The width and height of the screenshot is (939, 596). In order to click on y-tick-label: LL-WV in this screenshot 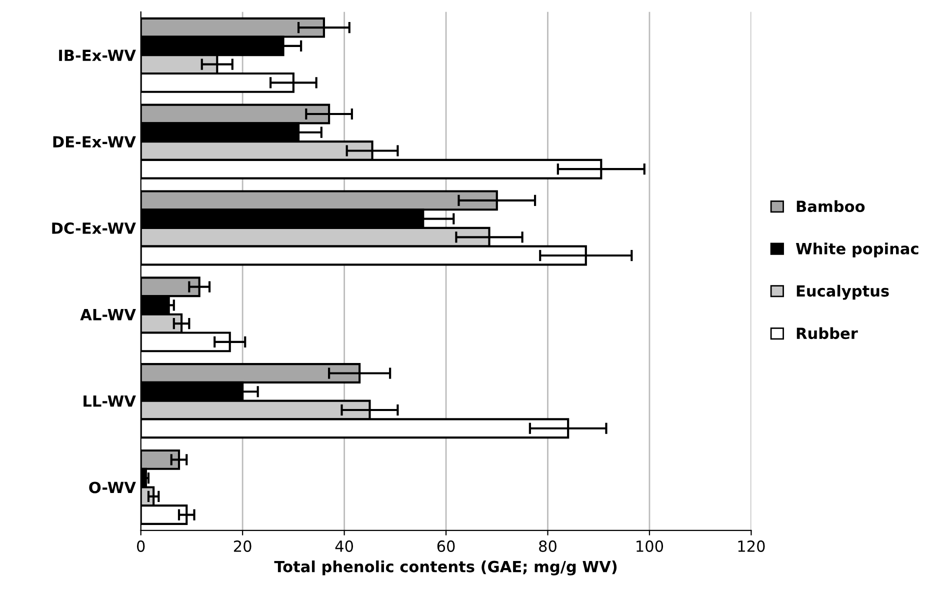, I will do `click(110, 401)`.